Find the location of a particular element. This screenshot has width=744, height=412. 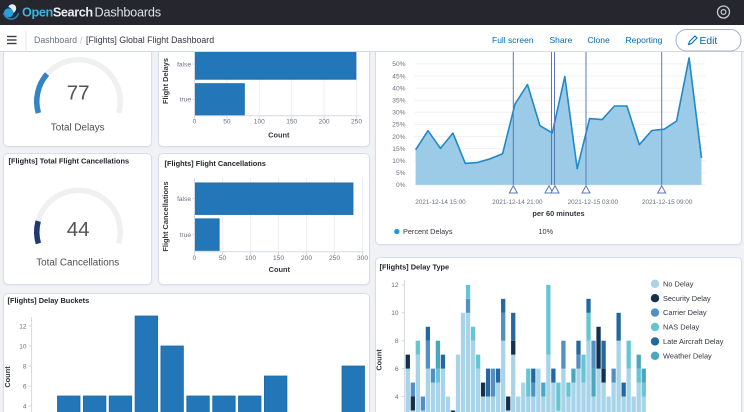

svg-text: 45% is located at coordinates (398, 76).